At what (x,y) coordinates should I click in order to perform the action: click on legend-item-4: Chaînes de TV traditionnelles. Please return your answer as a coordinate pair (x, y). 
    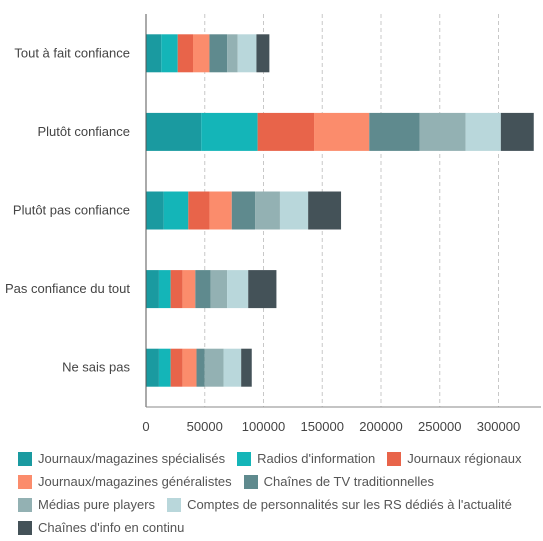
    Looking at the image, I should click on (338, 482).